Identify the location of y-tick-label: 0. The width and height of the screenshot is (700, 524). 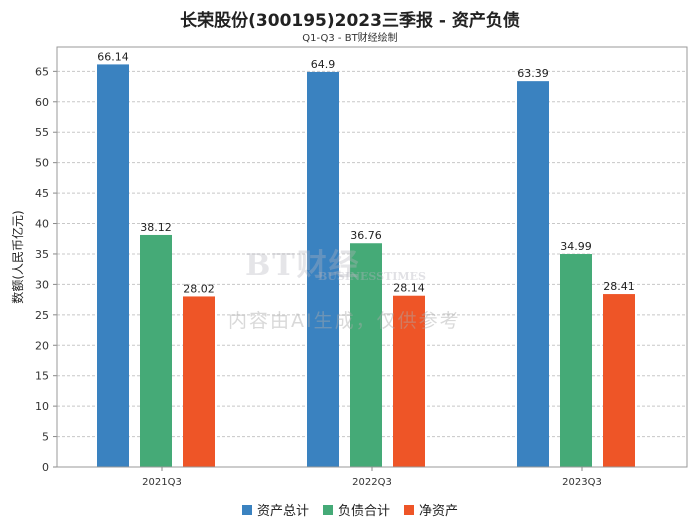
(45, 467).